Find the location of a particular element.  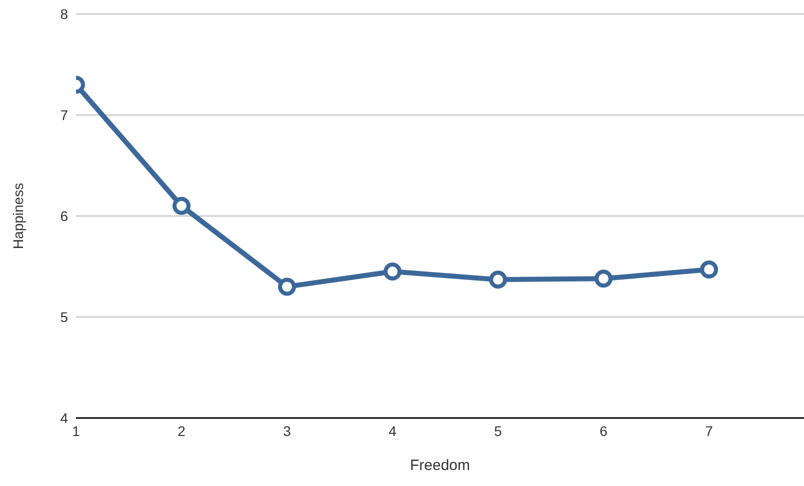

x-axis-title: Freedom is located at coordinates (440, 465).